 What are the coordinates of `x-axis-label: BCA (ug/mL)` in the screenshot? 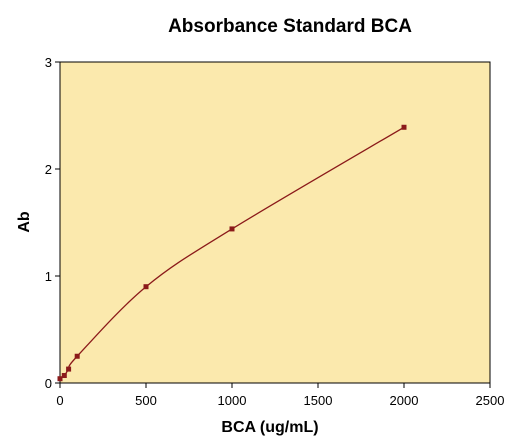 It's located at (269, 427).